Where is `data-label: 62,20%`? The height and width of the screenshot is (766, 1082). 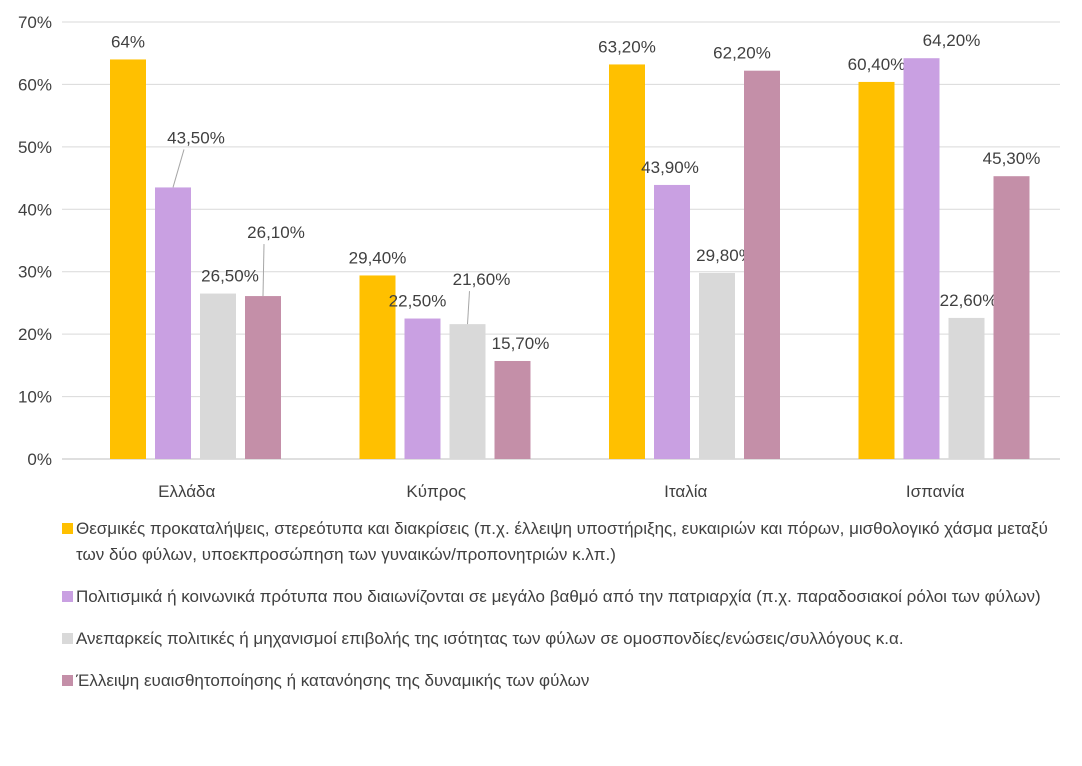
data-label: 62,20% is located at coordinates (742, 53).